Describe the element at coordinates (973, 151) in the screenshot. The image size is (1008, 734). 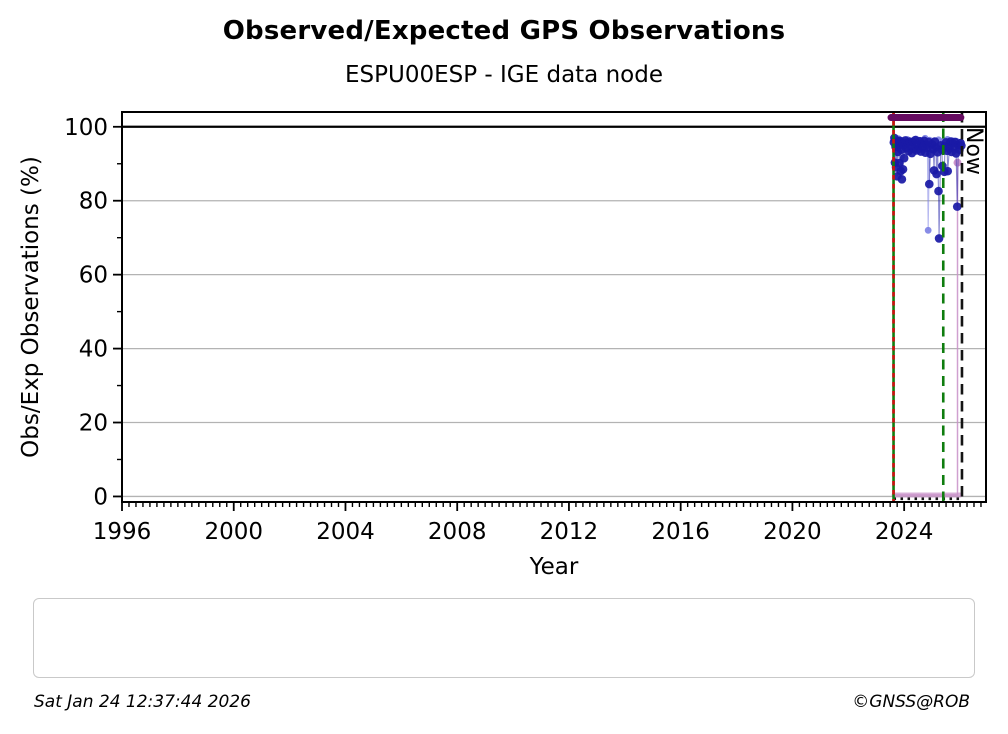
I see `svg-text: Now` at that location.